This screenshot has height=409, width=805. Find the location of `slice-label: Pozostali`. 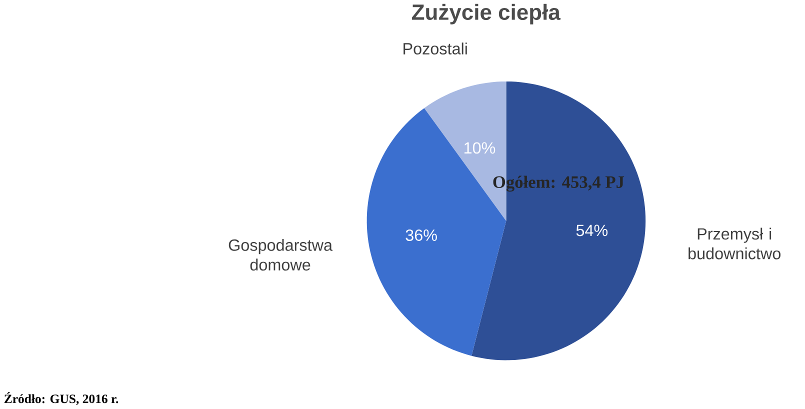

slice-label: Pozostali is located at coordinates (435, 48).